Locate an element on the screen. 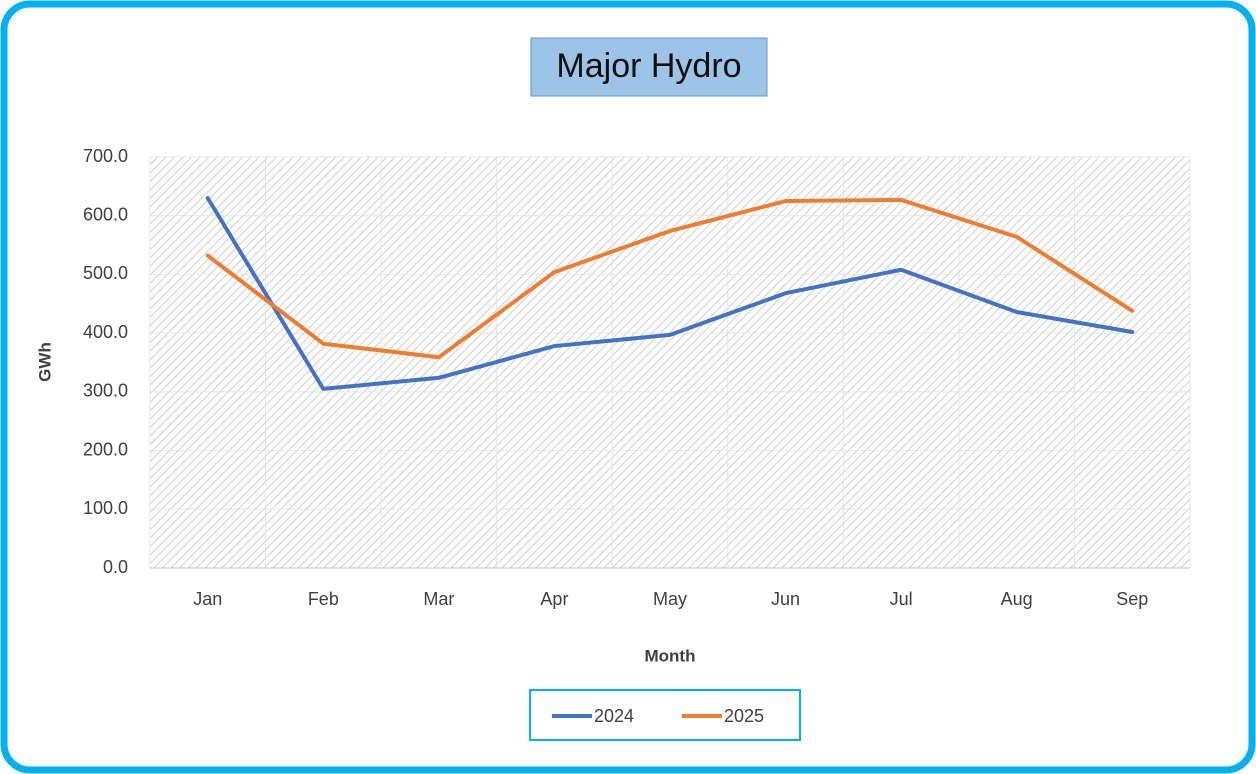  legend-label: 2025 is located at coordinates (744, 716).